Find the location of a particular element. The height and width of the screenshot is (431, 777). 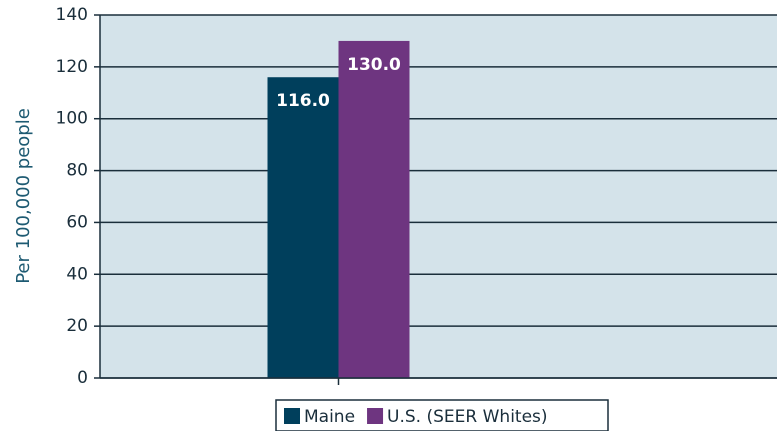

legend-label: U.S. (SEER Whites) is located at coordinates (467, 417).